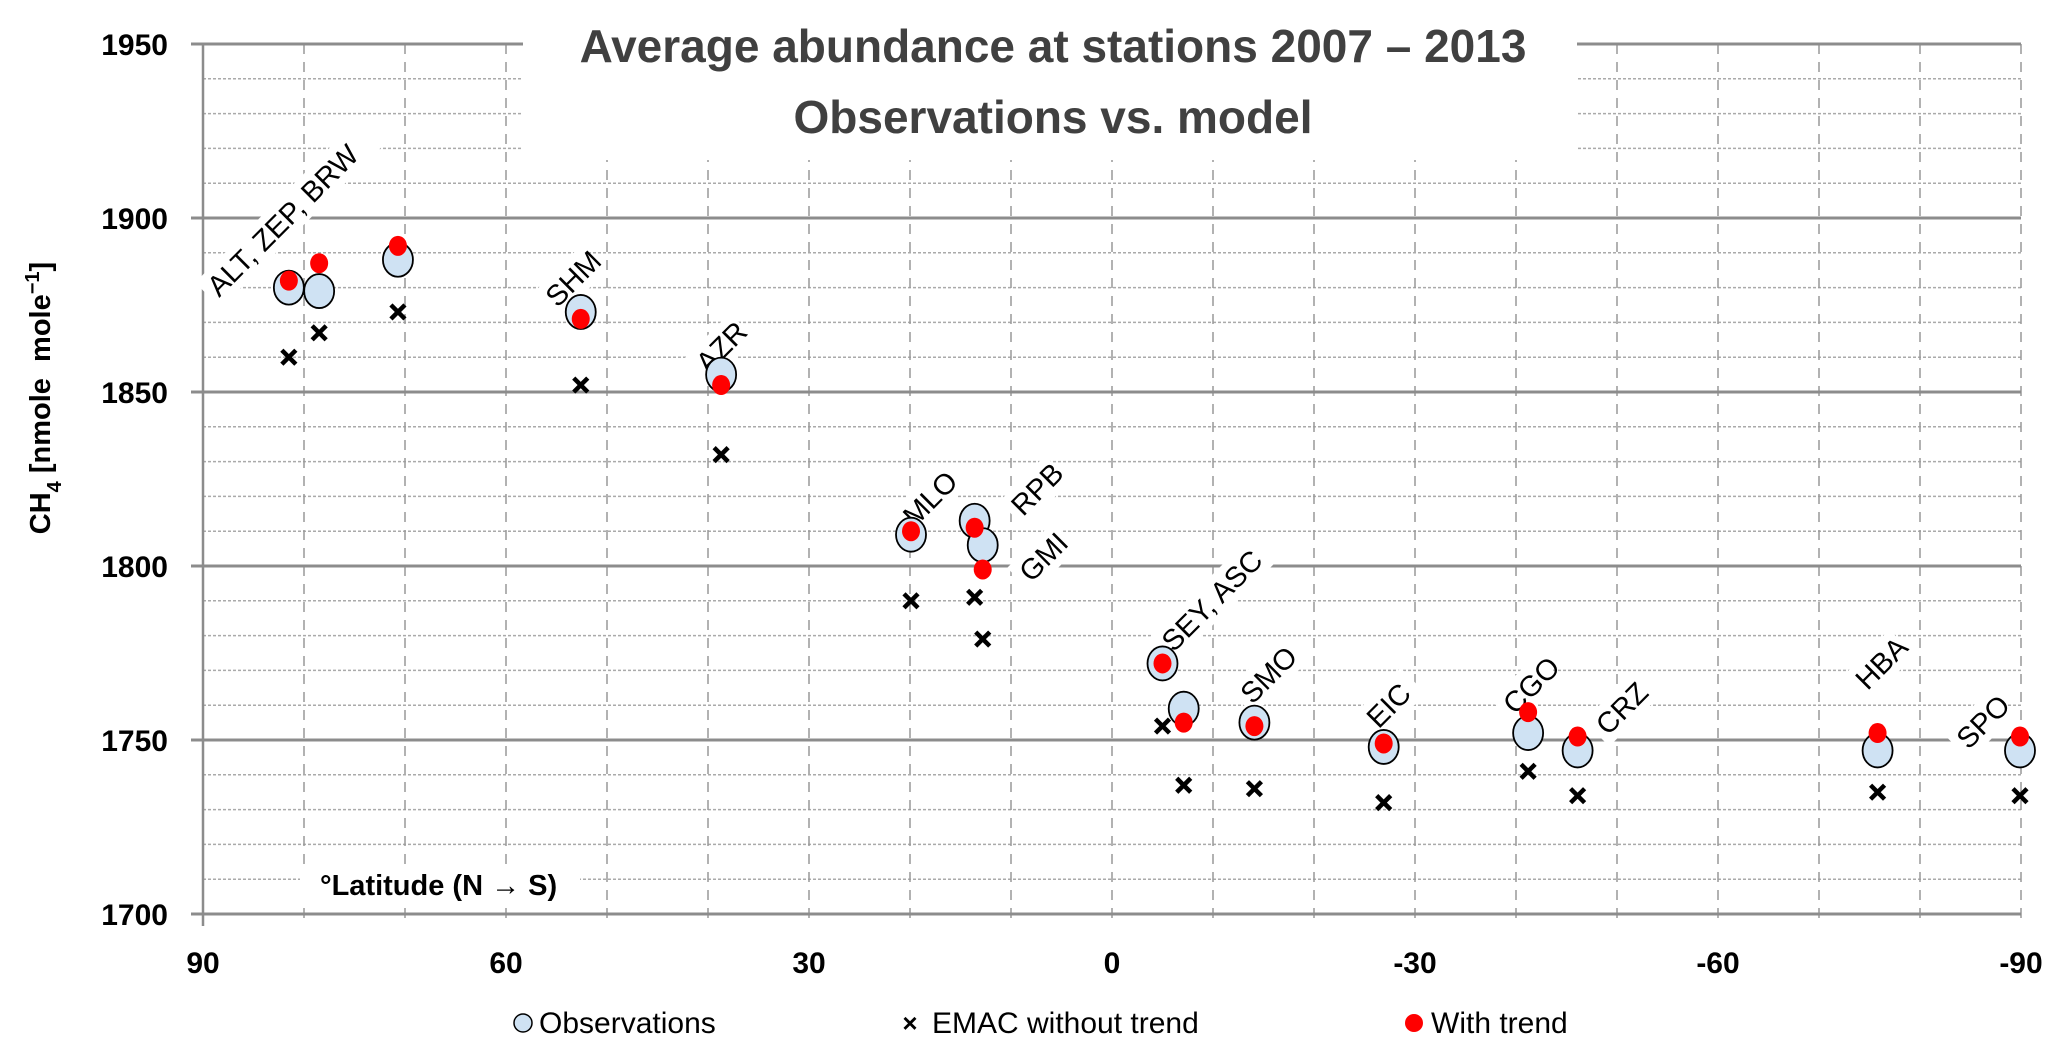 This screenshot has height=1051, width=2067. What do you see at coordinates (808, 963) in the screenshot?
I see `x-tick-label: 30` at bounding box center [808, 963].